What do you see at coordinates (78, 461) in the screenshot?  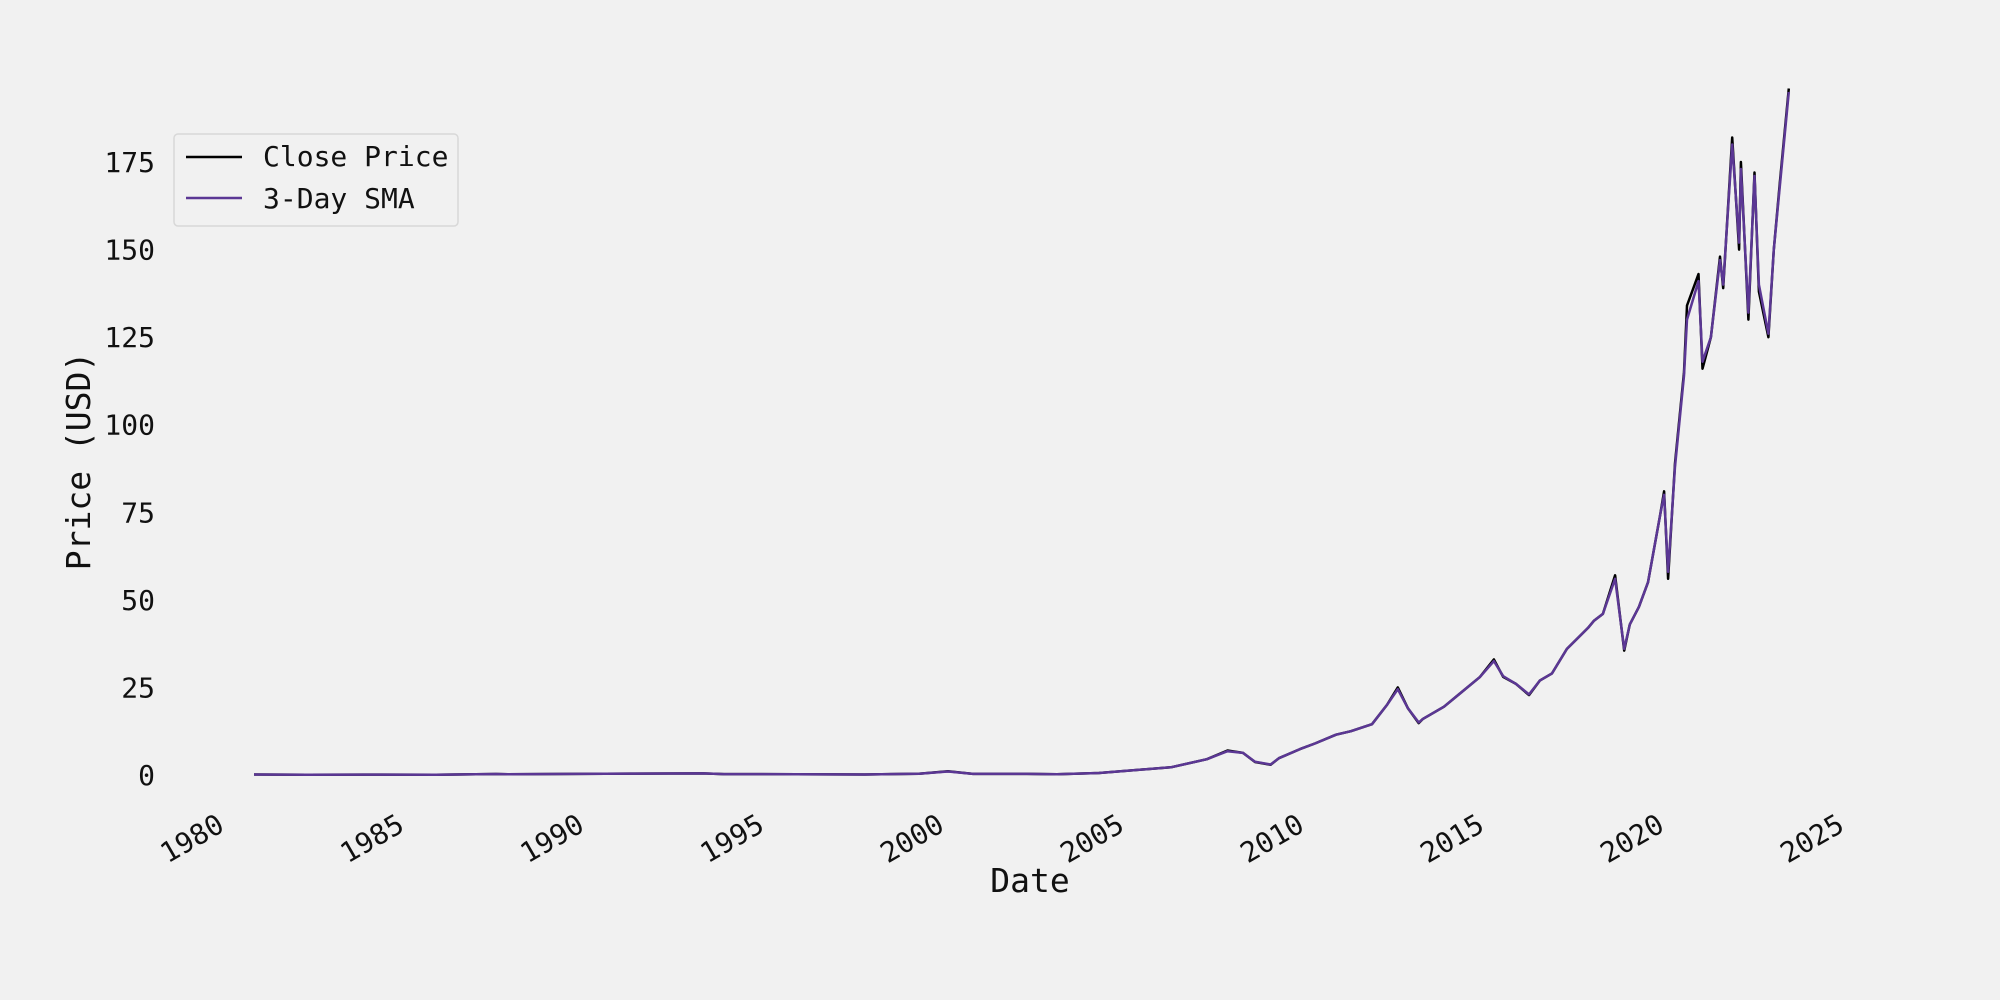 I see `y-axis-label: Price (USD)` at bounding box center [78, 461].